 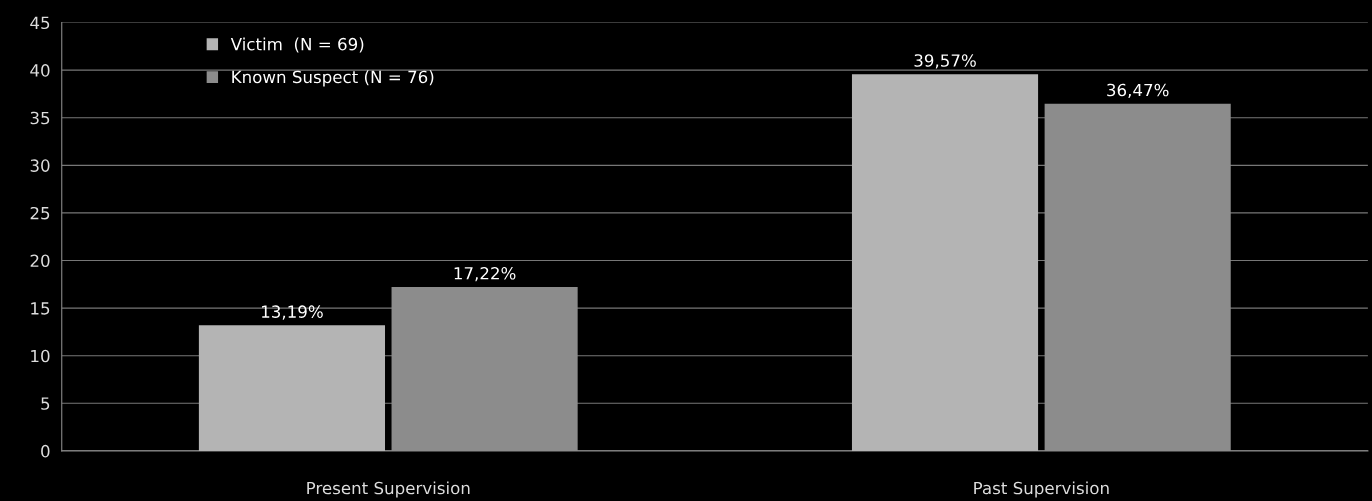 I want to click on y-tick-label: 20, so click(x=40, y=261).